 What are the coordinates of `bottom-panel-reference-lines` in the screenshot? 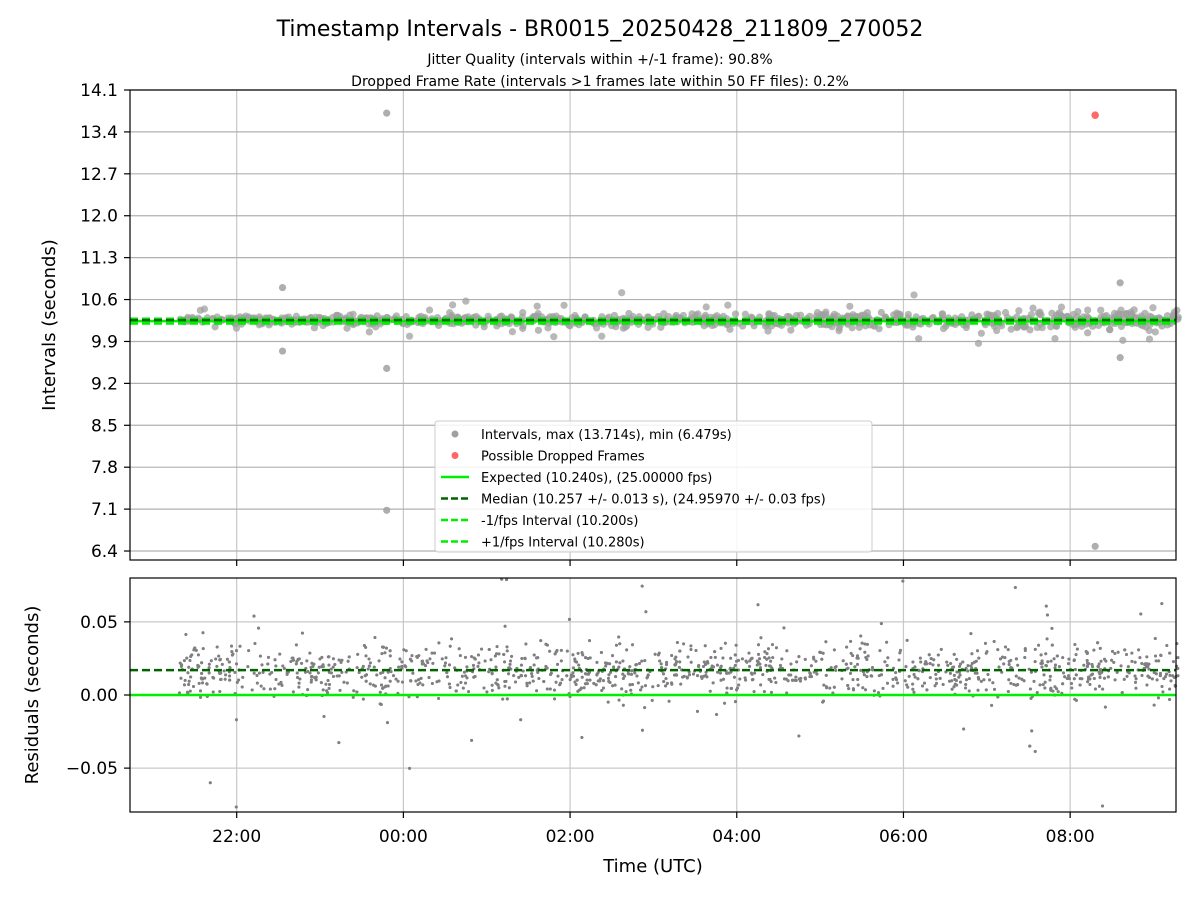 It's located at (653, 682).